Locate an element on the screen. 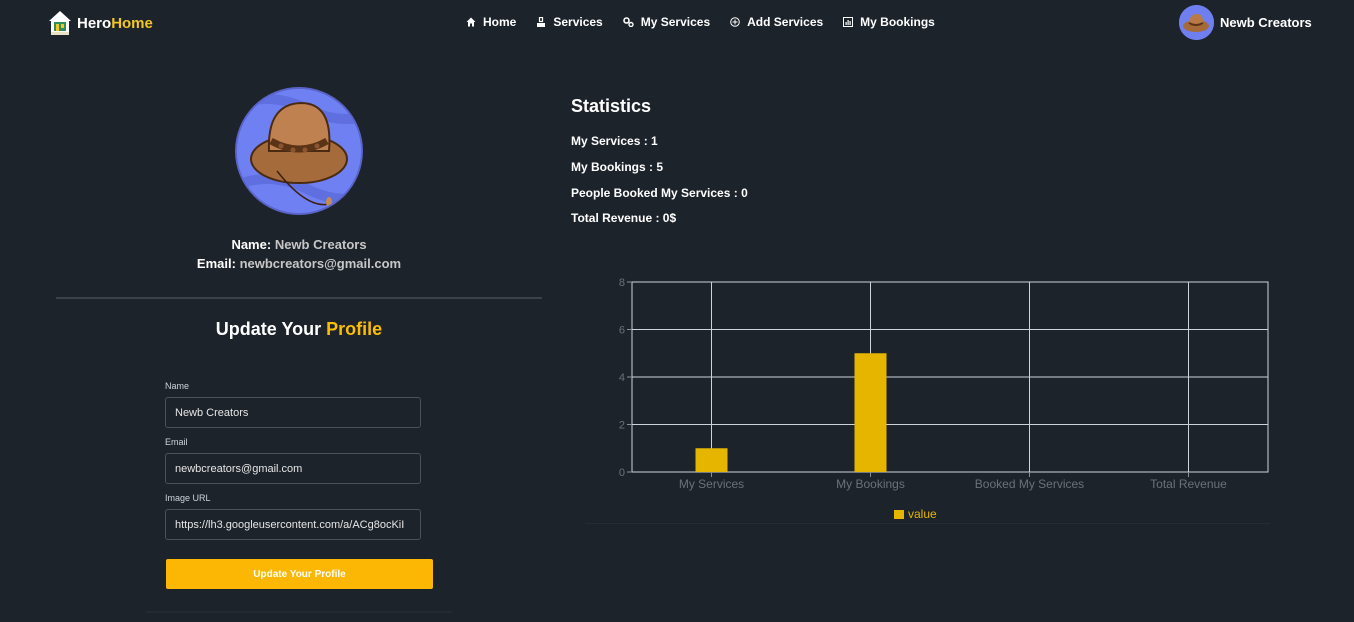  house-logo-icon is located at coordinates (60, 23).